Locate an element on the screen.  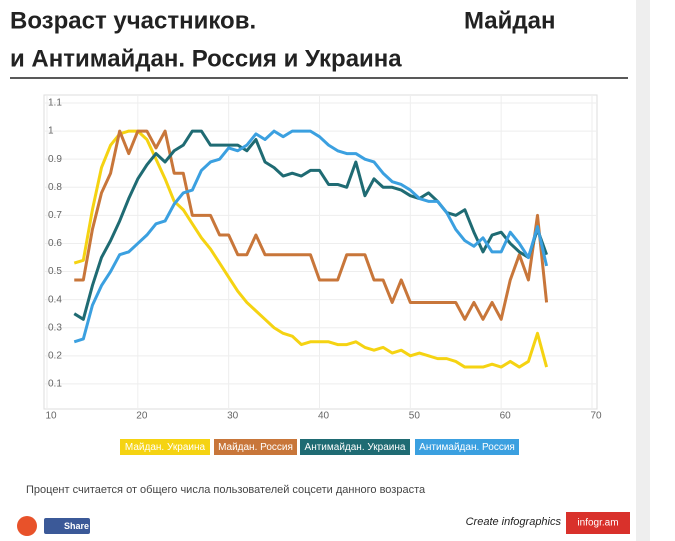
title-line: Майдан is located at coordinates (509, 20).